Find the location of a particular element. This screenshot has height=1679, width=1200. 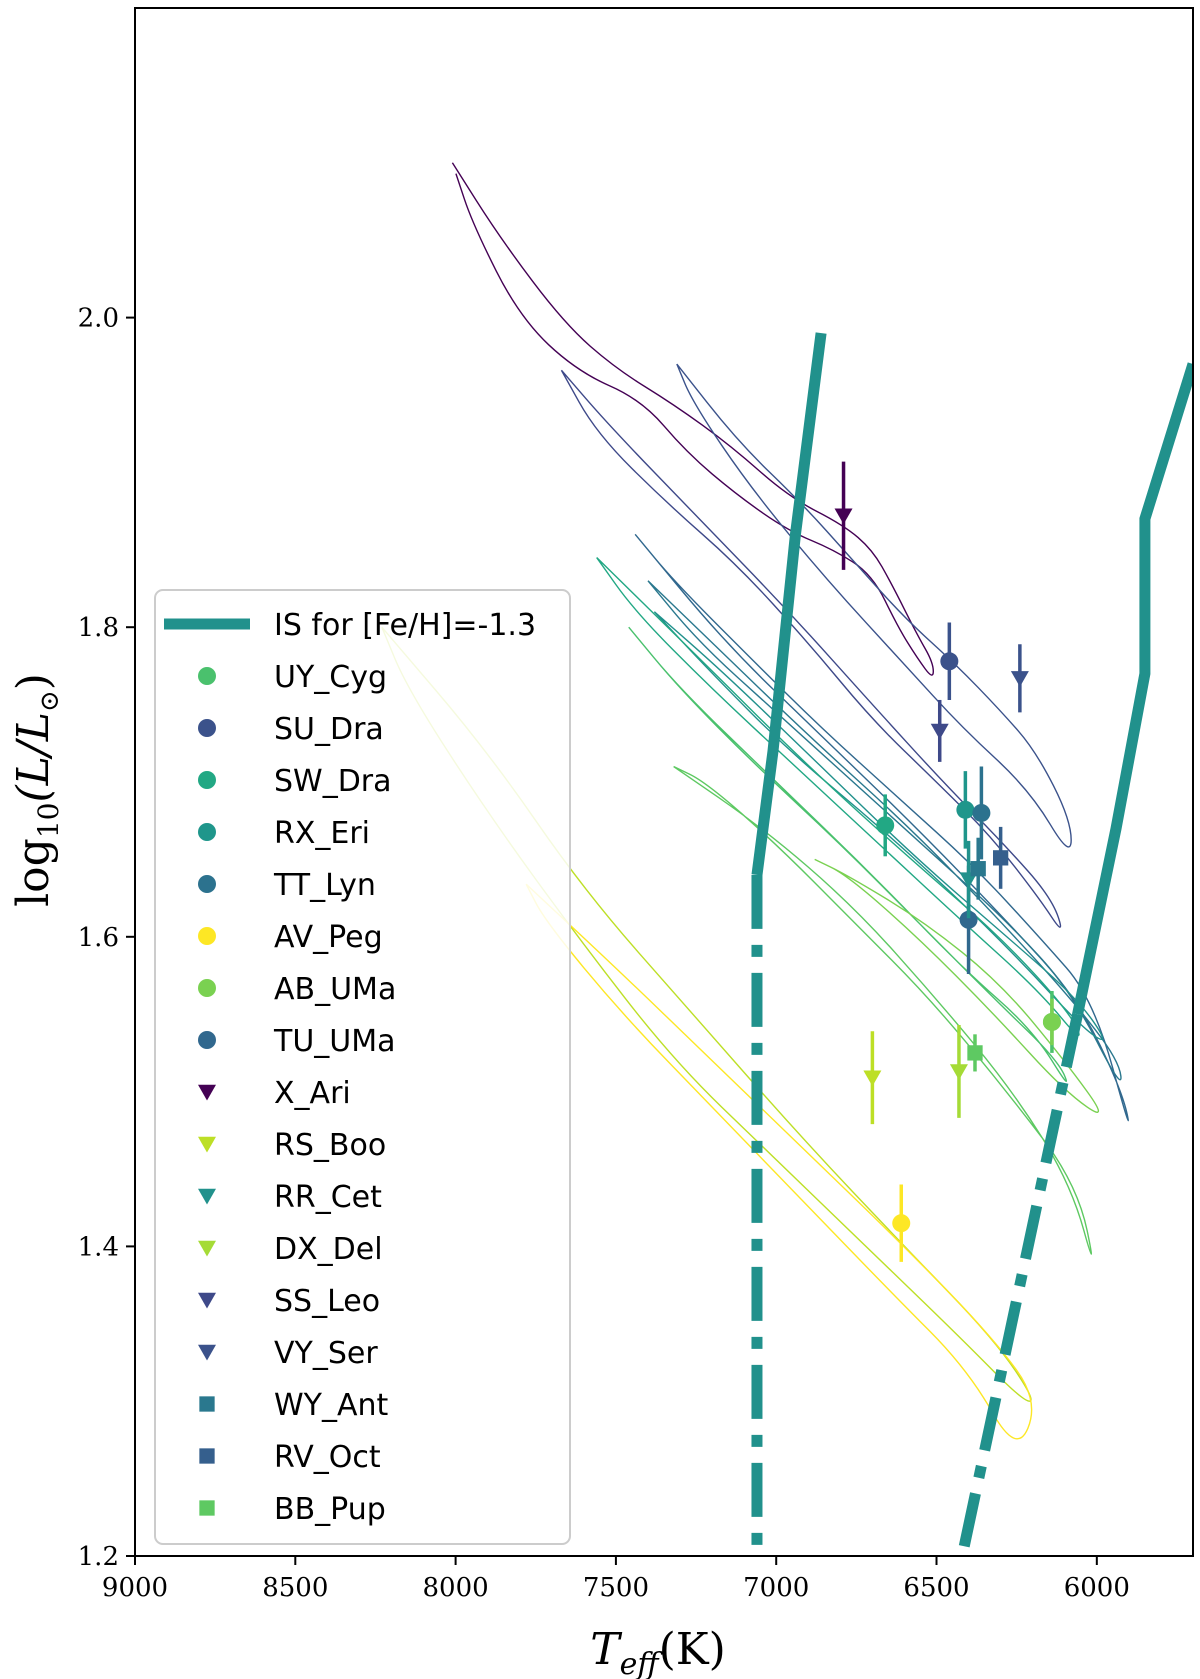

point-rs-boo is located at coordinates (872, 1078).